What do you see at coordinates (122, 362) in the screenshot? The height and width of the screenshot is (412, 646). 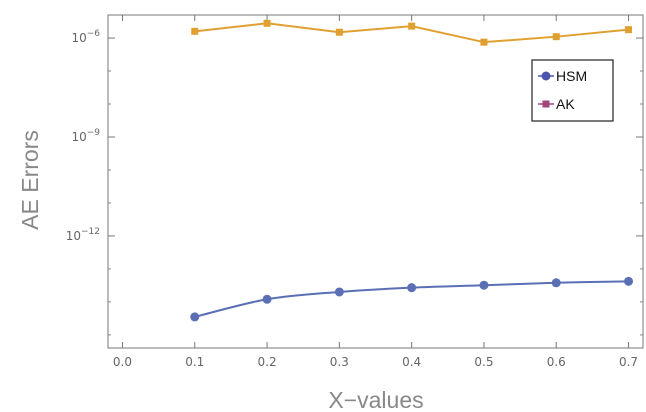 I see `x-tick-label: 0.0` at bounding box center [122, 362].